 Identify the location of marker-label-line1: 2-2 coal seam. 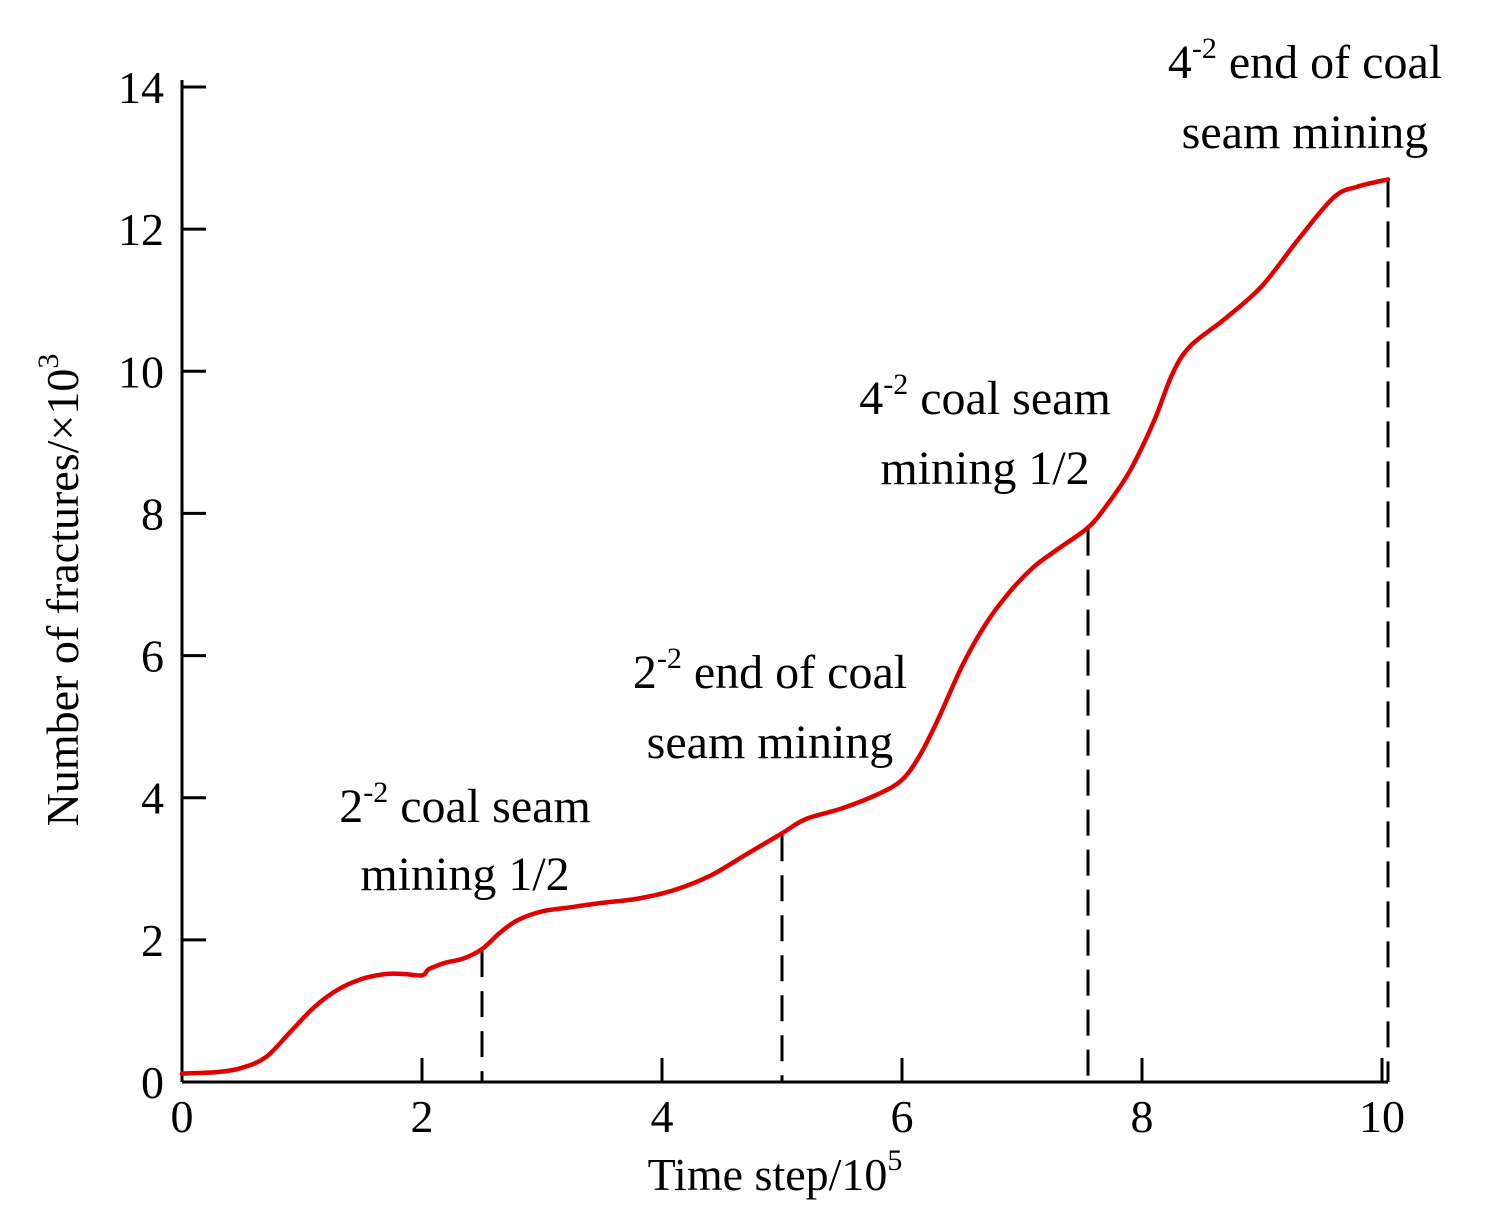
(465, 804).